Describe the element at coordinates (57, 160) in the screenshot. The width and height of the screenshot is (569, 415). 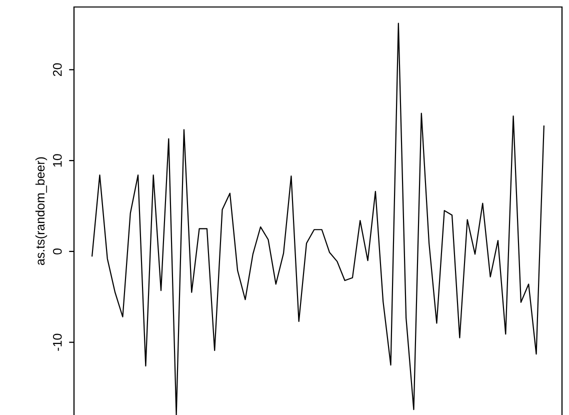
I see `y-tick-label: 10` at that location.